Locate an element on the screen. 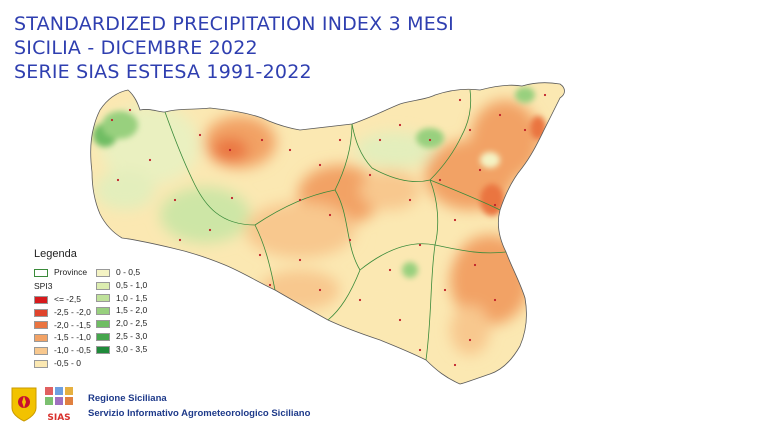 This screenshot has height=432, width=768. legend-class-label: -2,0 - -1,5 is located at coordinates (72, 324).